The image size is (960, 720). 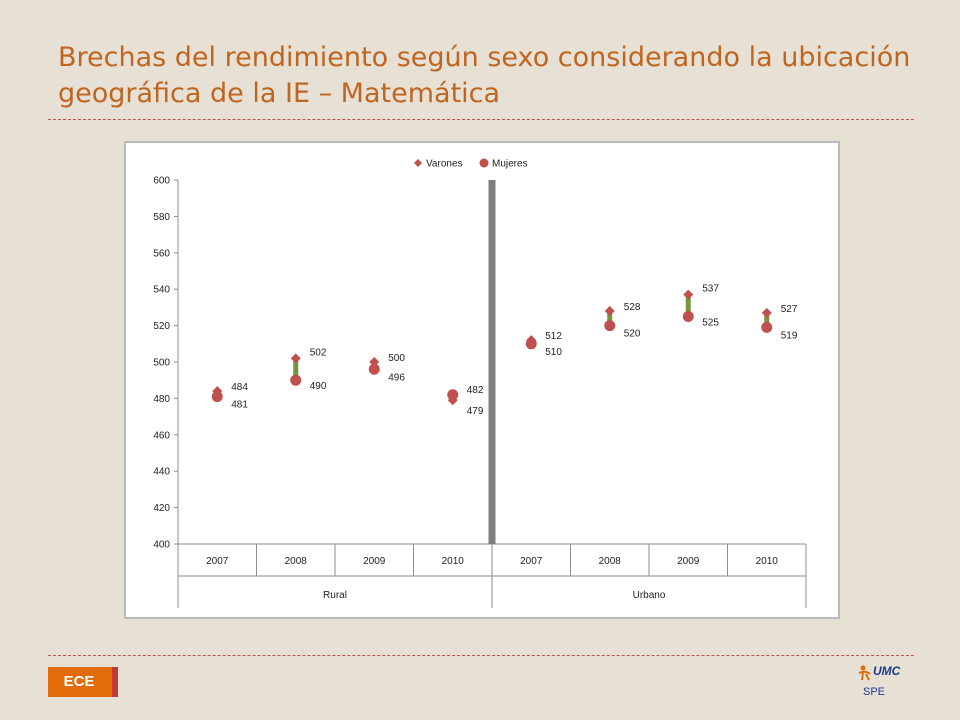 I want to click on varones-data-label: 479, so click(x=475, y=411).